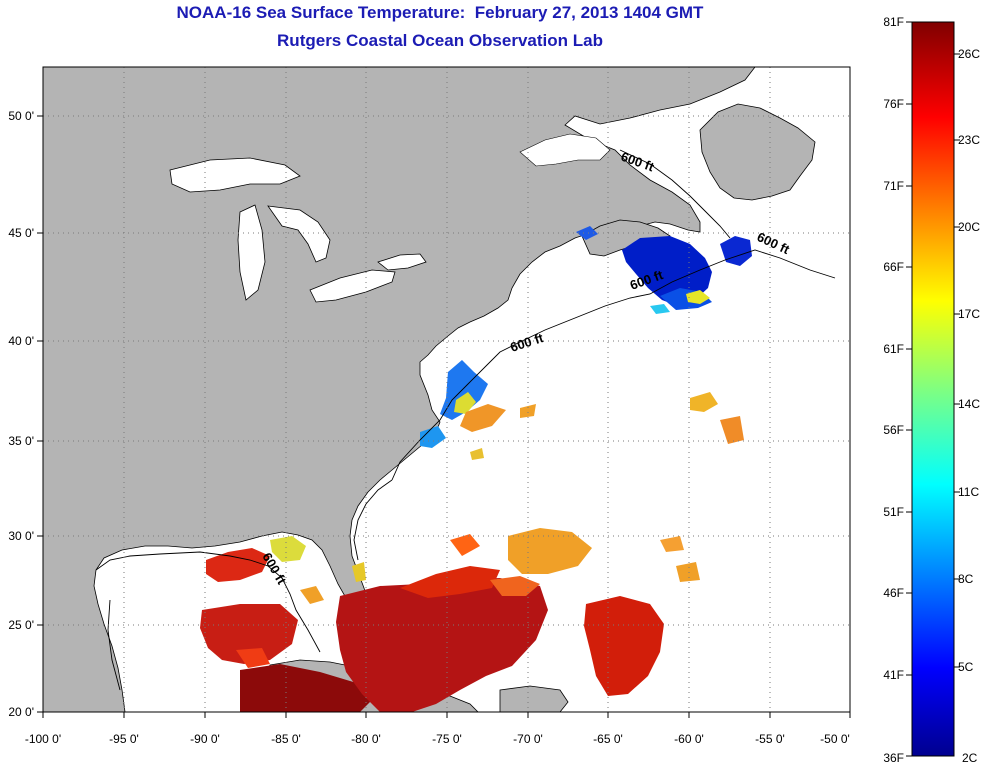 This screenshot has width=984, height=770. What do you see at coordinates (893, 349) in the screenshot?
I see `colorbar-f-label: 61F` at bounding box center [893, 349].